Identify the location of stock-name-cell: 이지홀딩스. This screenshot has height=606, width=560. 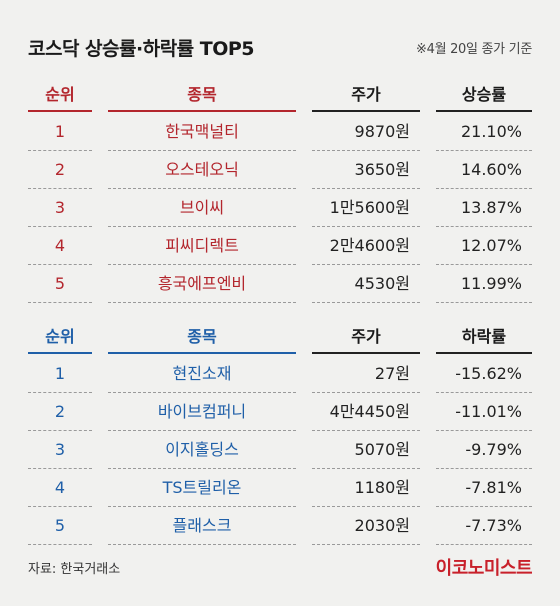
(202, 450).